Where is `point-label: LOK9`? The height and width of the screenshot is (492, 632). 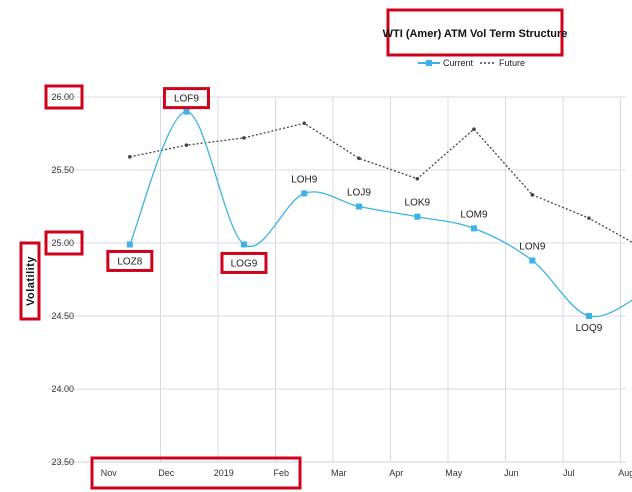 point-label: LOK9 is located at coordinates (418, 203).